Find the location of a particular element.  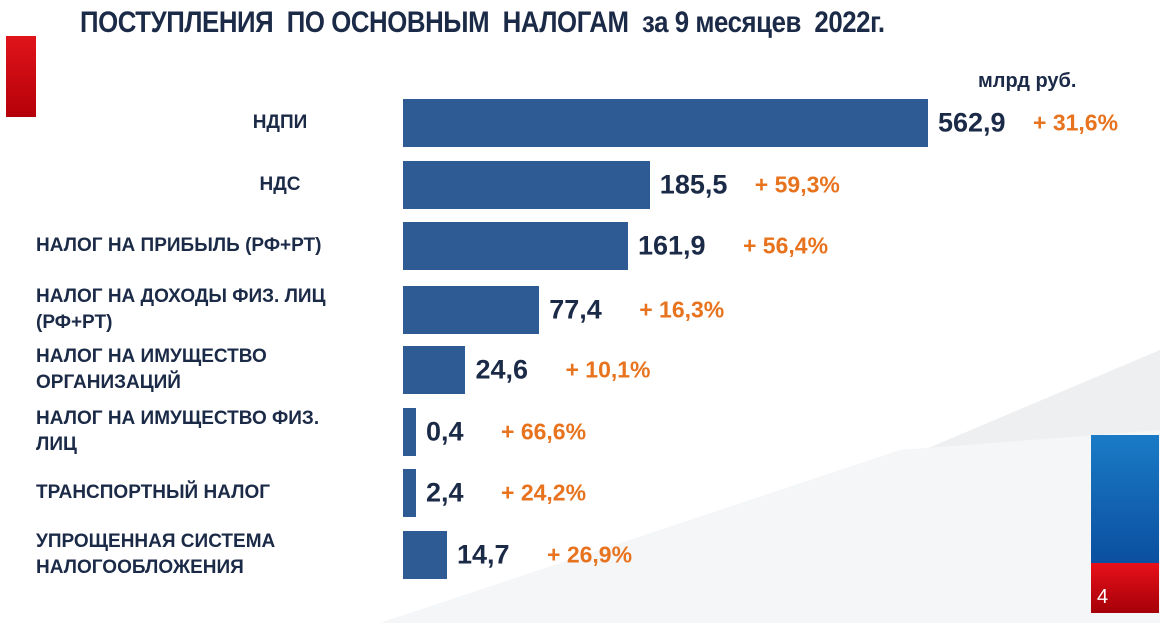

value-label: 185,5 is located at coordinates (693, 184).